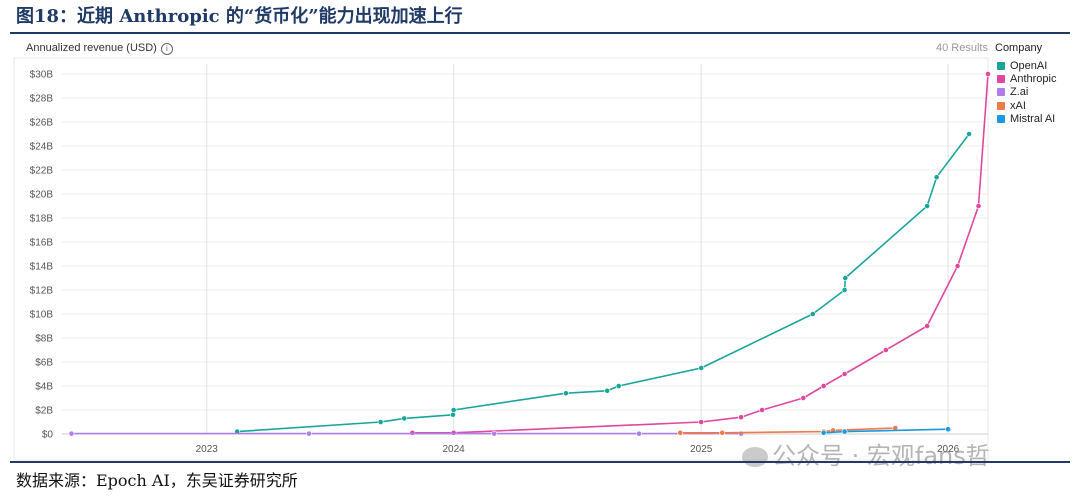  Describe the element at coordinates (42, 171) in the screenshot. I see `y-tick-label: $22B` at that location.